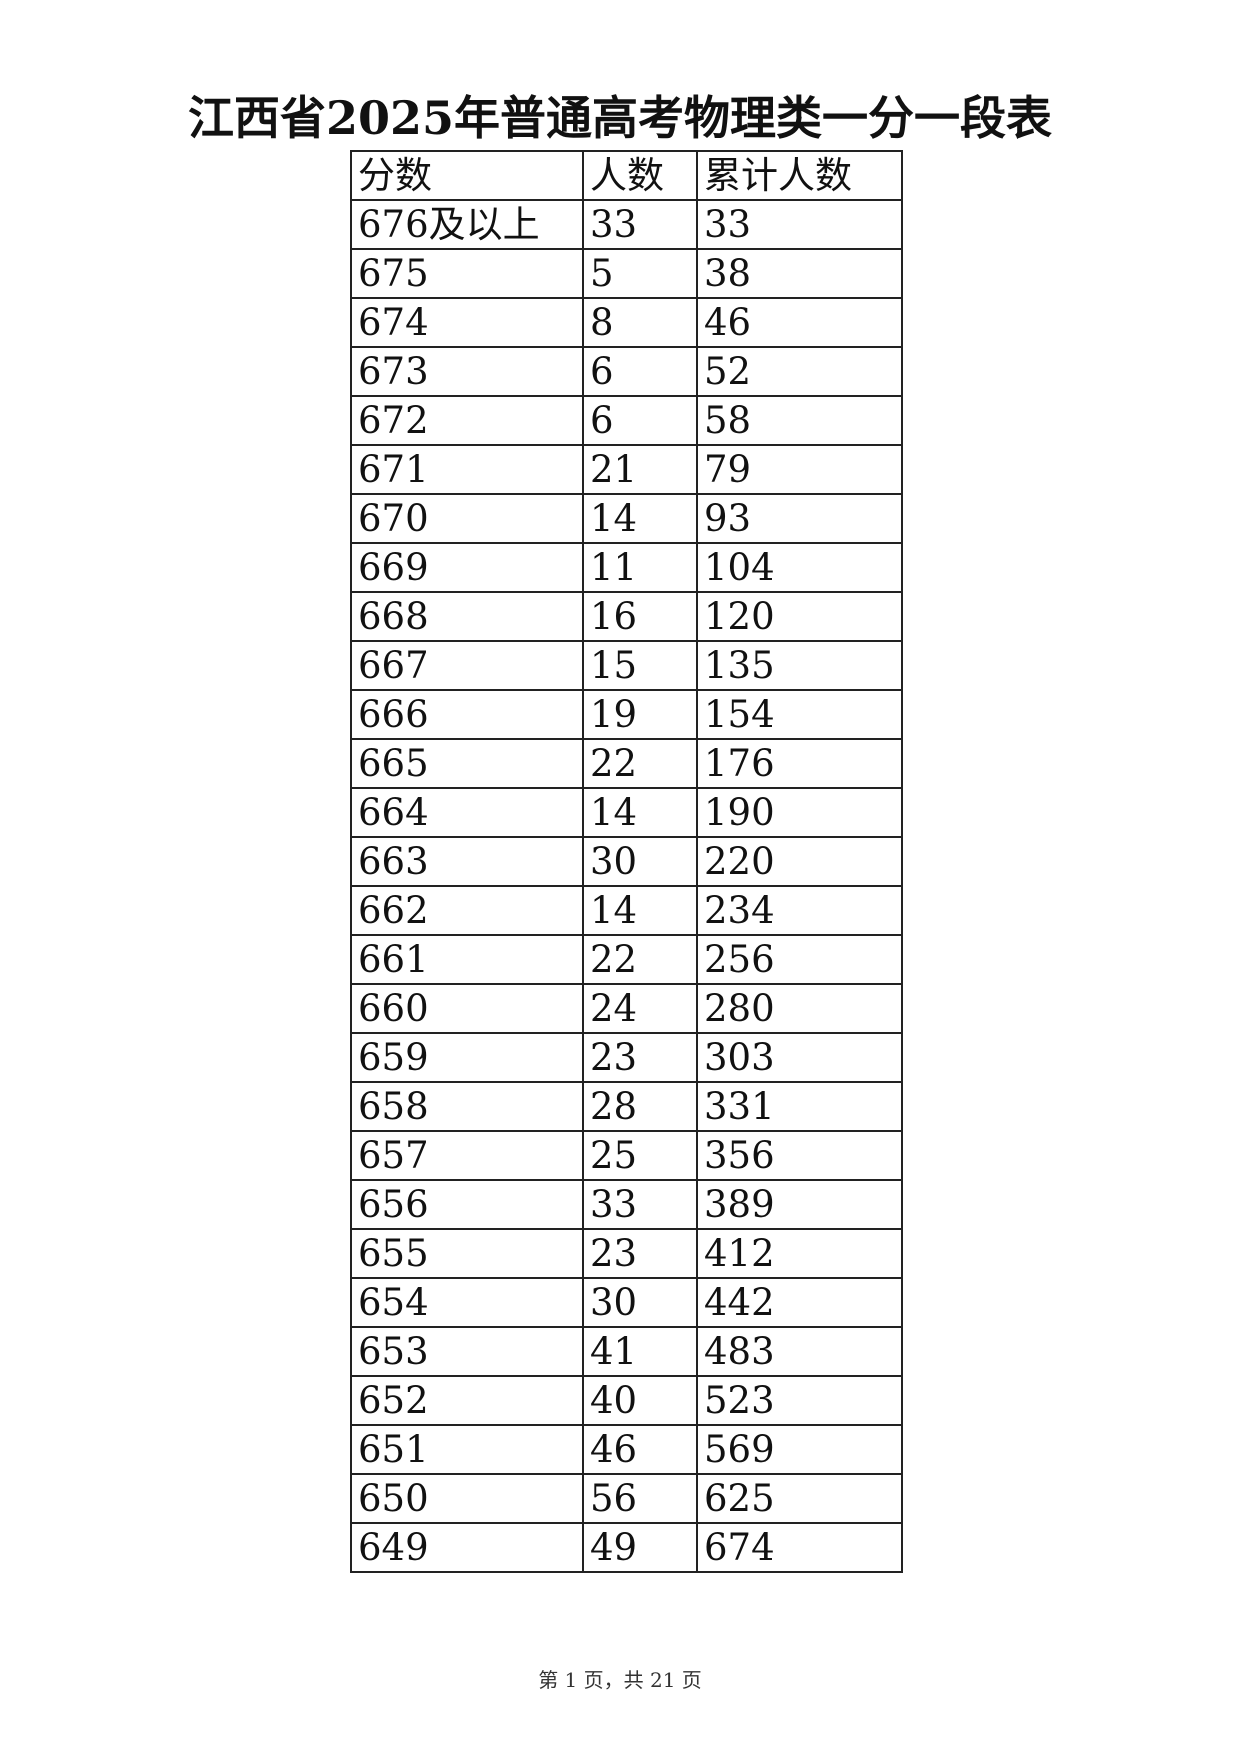 The width and height of the screenshot is (1240, 1754). I want to click on score-cell: 668, so click(467, 616).